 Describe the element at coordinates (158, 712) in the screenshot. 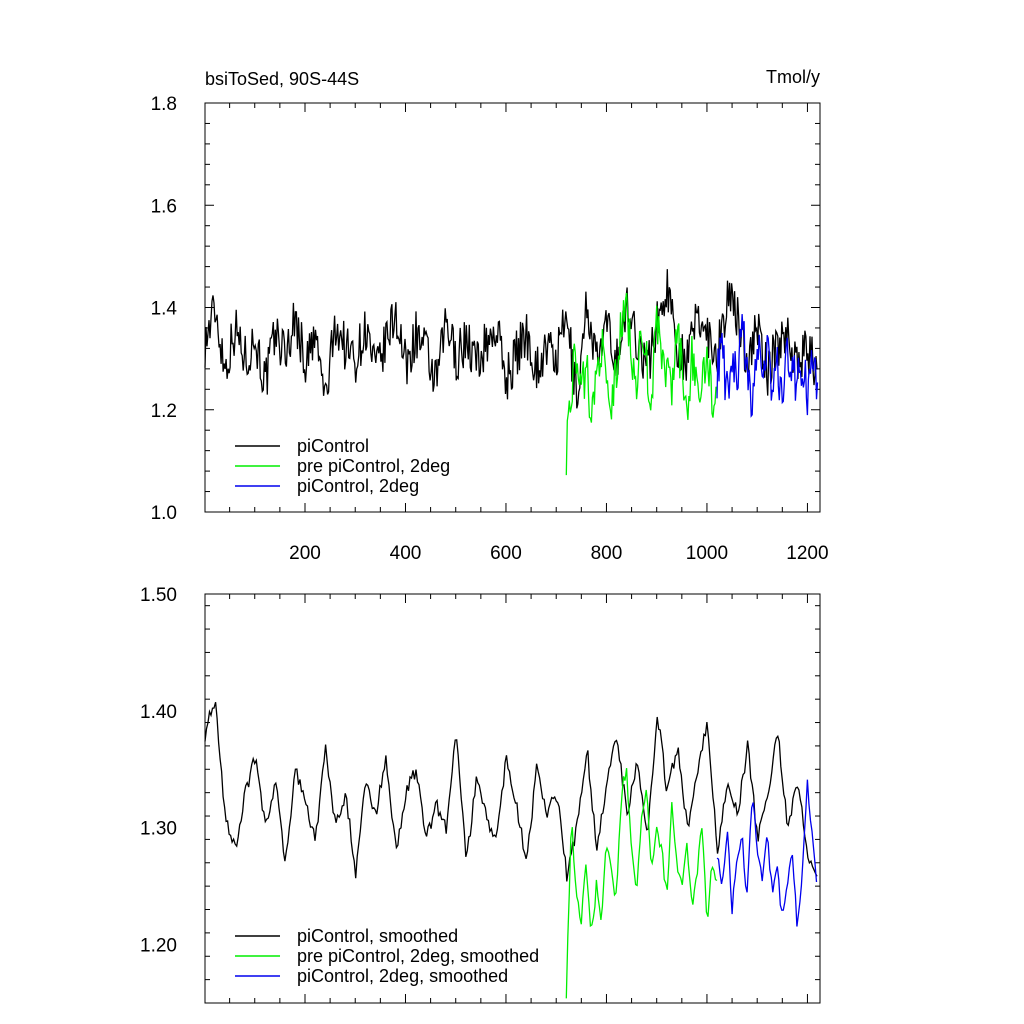

I see `y-tick-label: 1.40` at that location.